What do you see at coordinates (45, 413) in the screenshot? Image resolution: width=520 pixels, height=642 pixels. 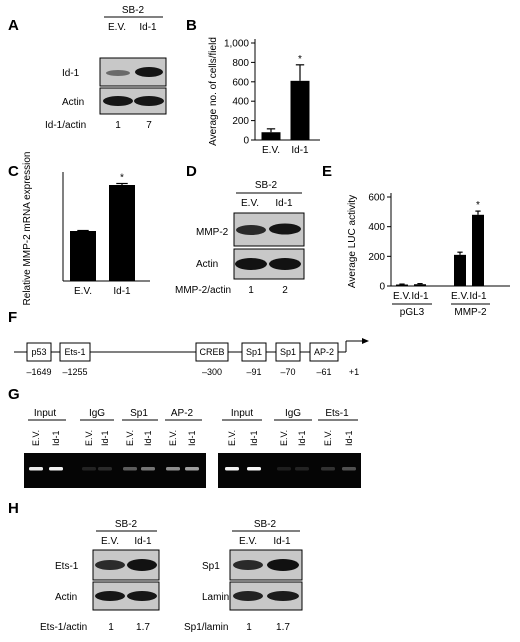 I see `g-left-group-input: Input` at bounding box center [45, 413].